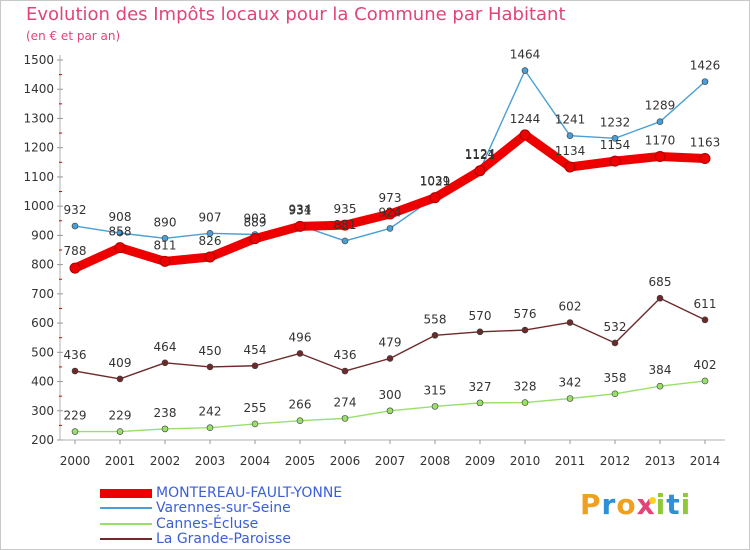  I want to click on data-label-montereau: 1029, so click(435, 182).